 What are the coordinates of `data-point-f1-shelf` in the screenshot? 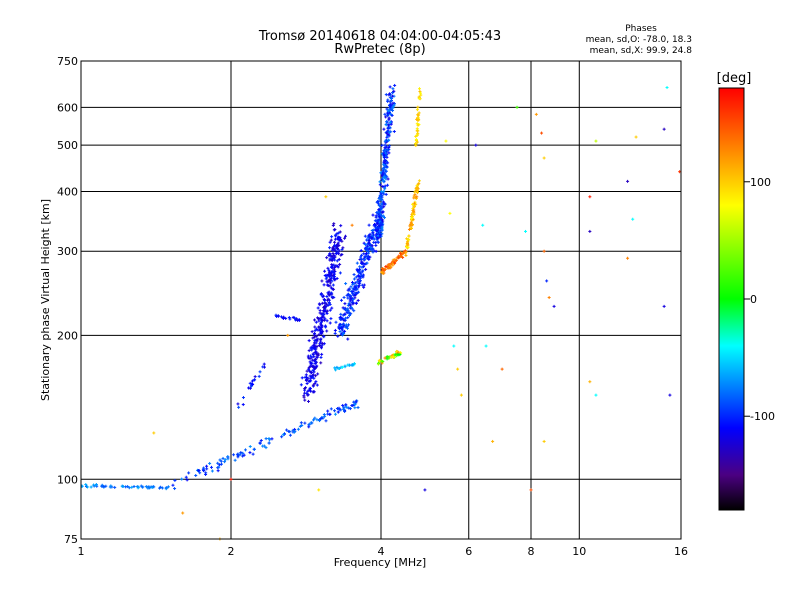 It's located at (276, 316).